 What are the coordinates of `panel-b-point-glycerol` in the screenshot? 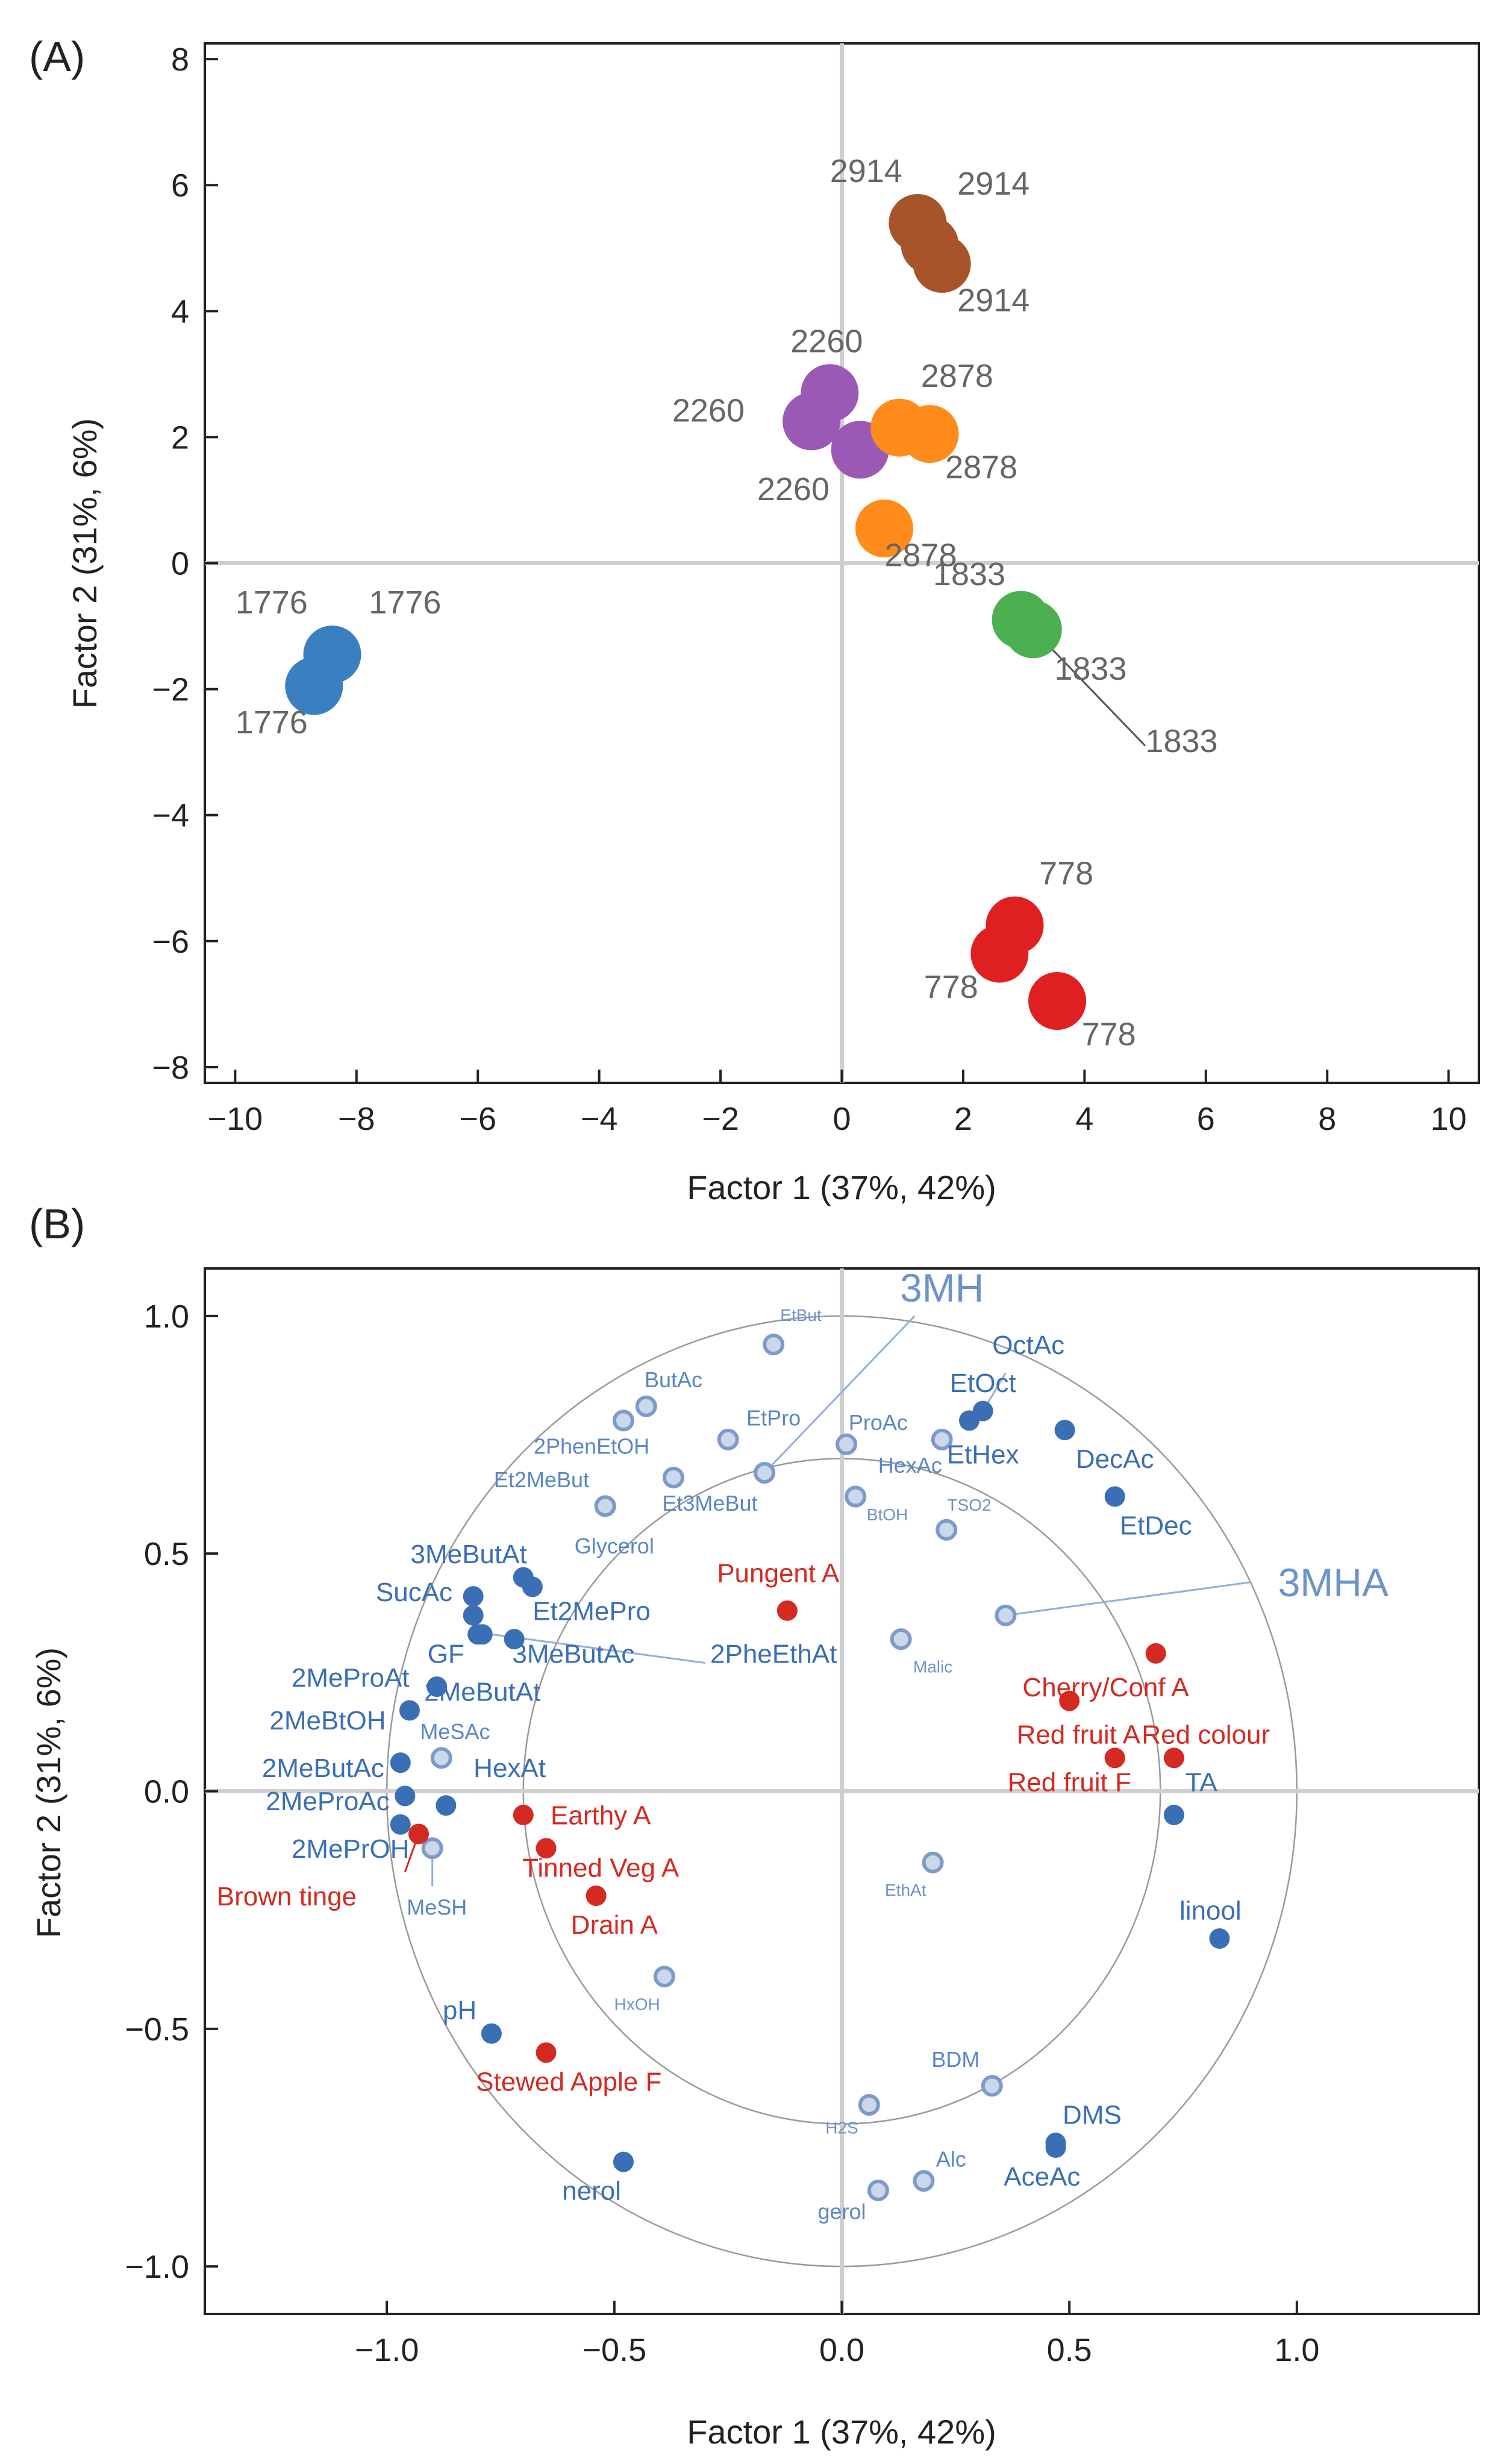 It's located at (605, 1506).